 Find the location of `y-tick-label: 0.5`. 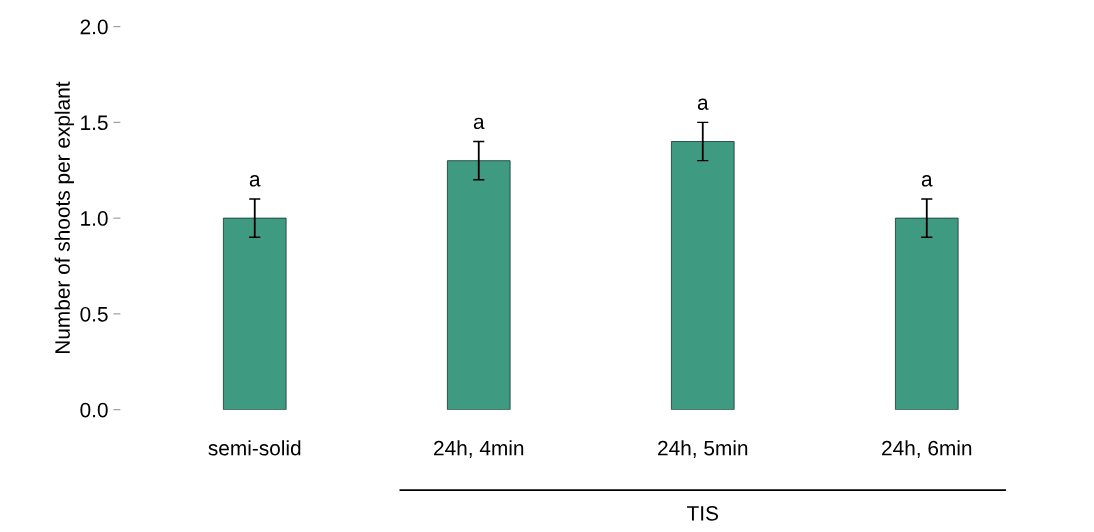

y-tick-label: 0.5 is located at coordinates (94, 314).